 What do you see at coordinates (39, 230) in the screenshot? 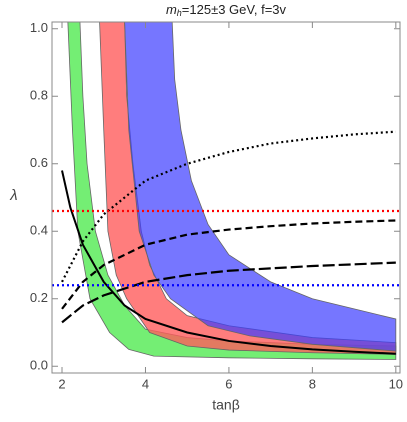
I see `y-tick-label: 0.4` at bounding box center [39, 230].